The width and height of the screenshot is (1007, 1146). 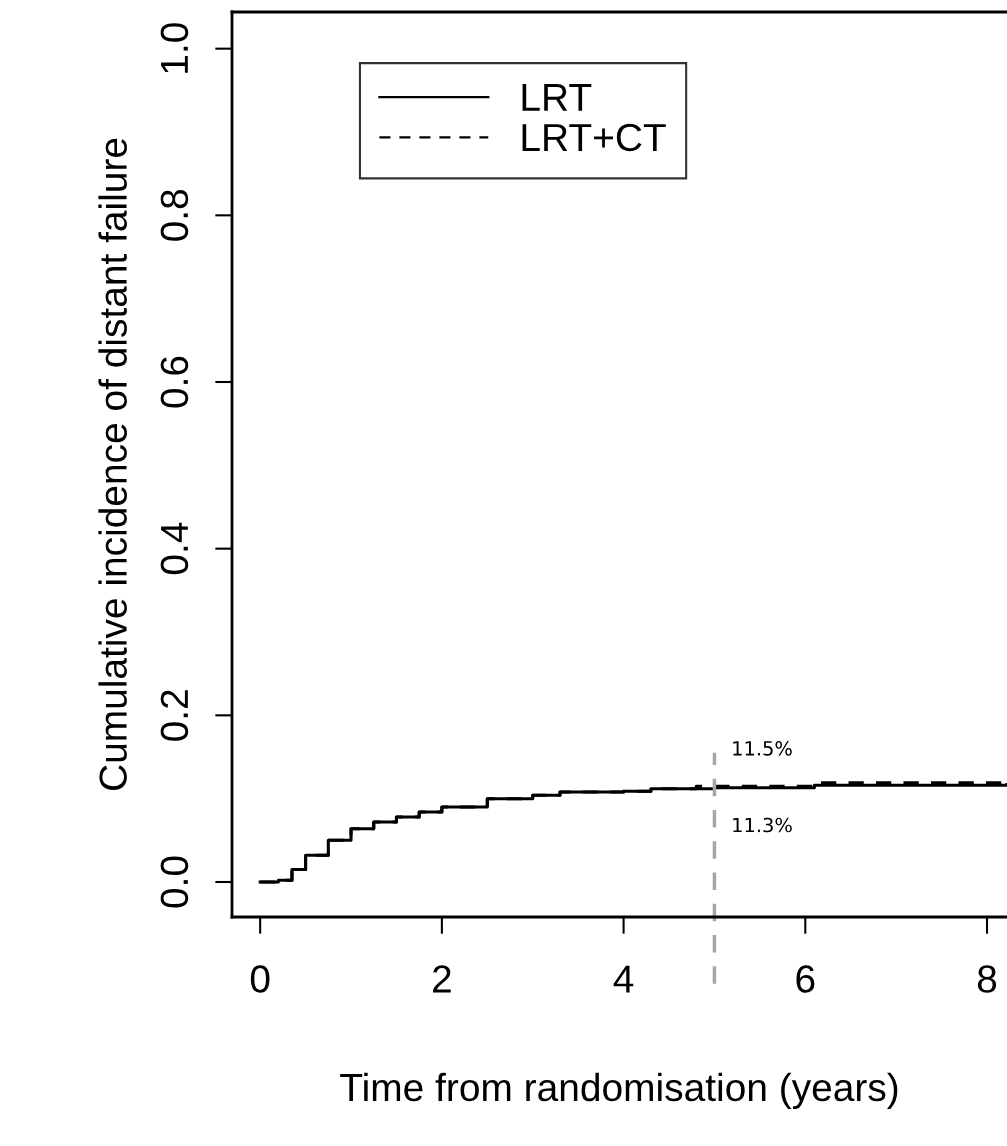 I want to click on y-tick-label: 0.4, so click(x=174, y=548).